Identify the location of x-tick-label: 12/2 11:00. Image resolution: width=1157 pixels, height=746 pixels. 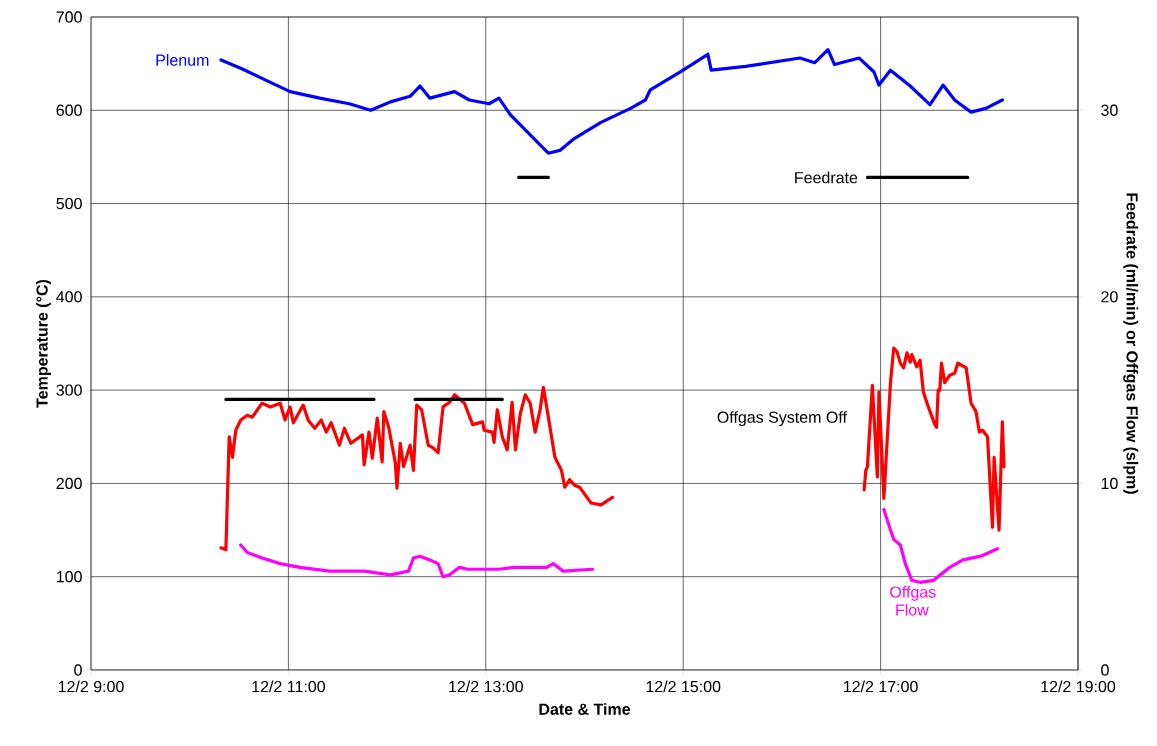
(288, 686).